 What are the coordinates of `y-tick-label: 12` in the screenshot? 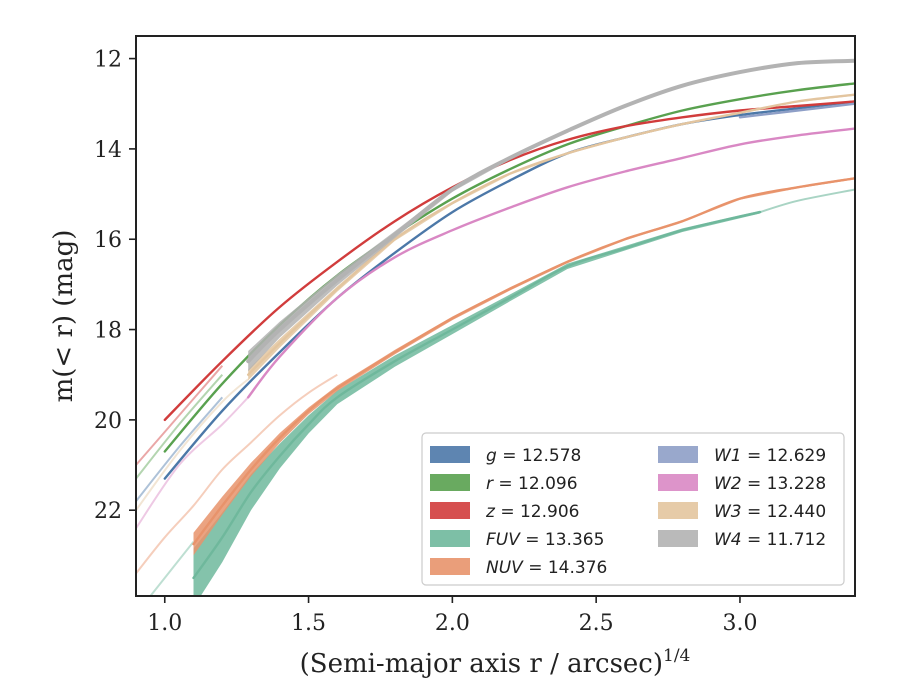 It's located at (108, 60).